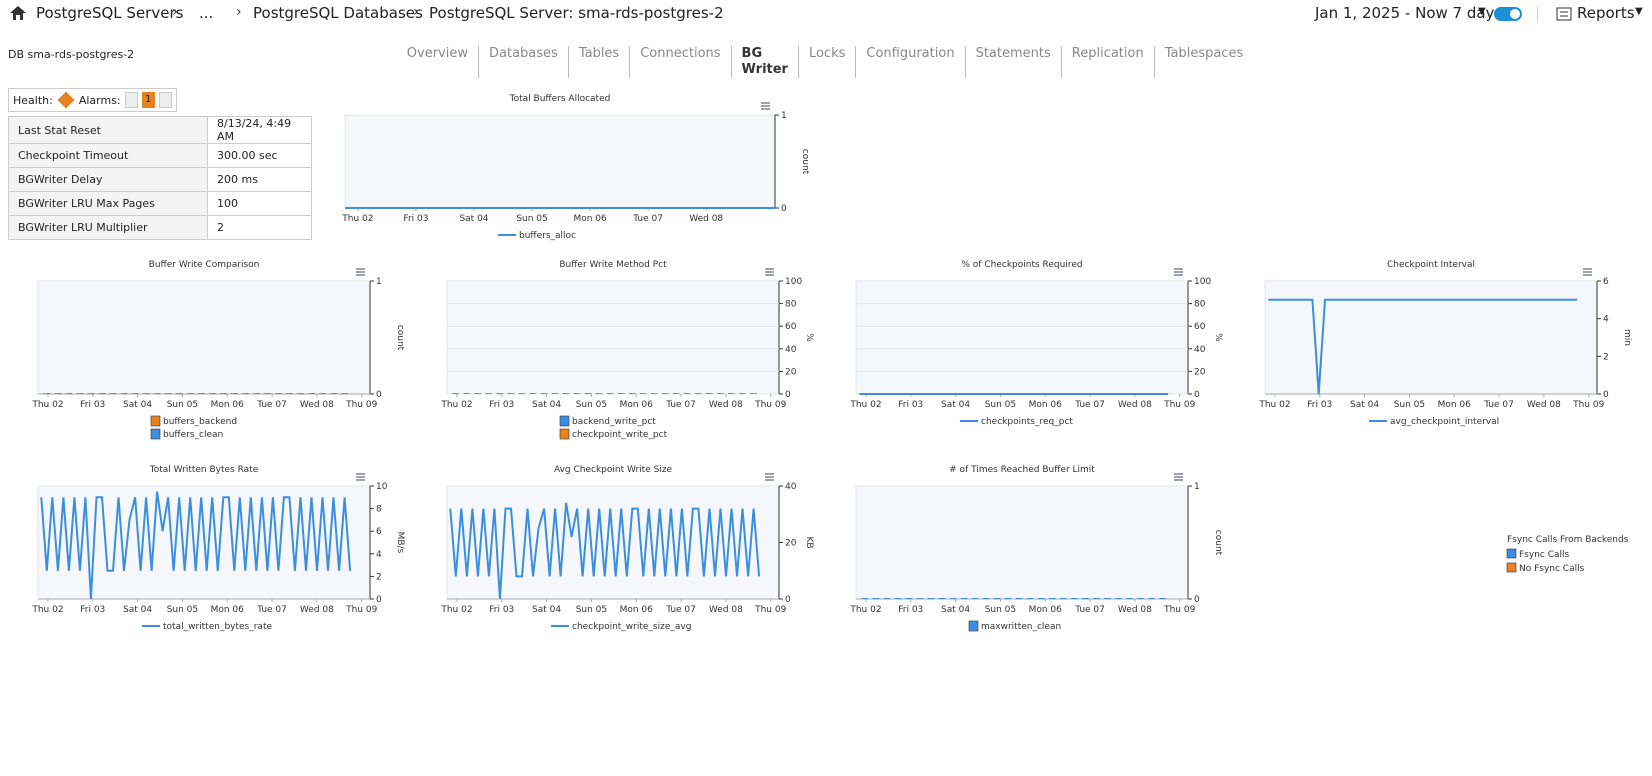  What do you see at coordinates (338, 13) in the screenshot?
I see `breadcrumb: PostgreSQL Databases` at bounding box center [338, 13].